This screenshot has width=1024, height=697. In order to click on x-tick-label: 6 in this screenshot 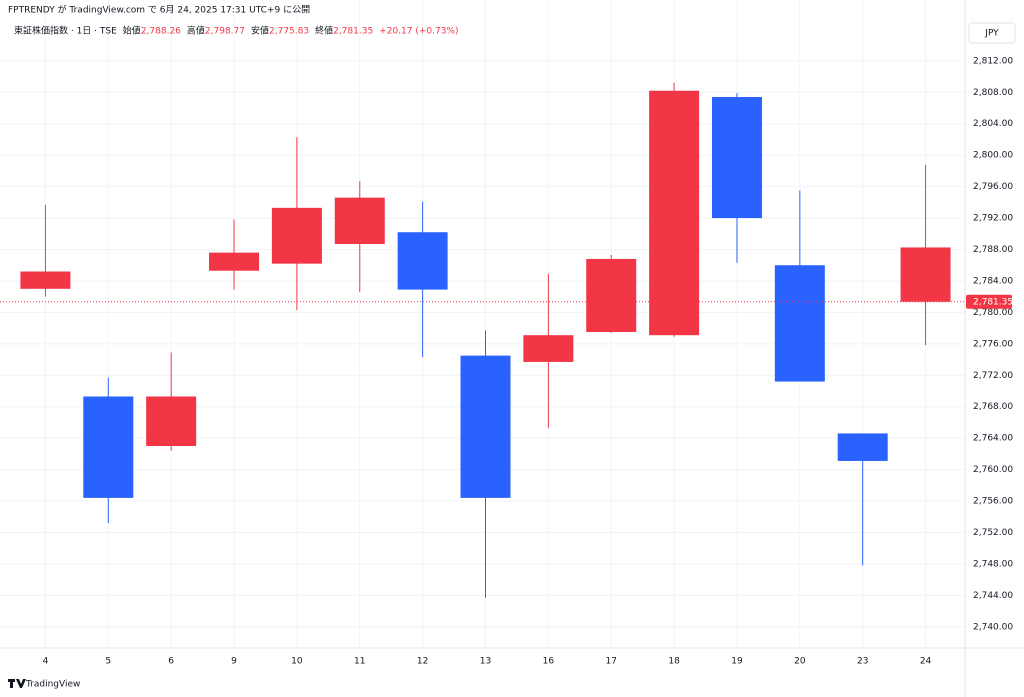, I will do `click(171, 662)`.